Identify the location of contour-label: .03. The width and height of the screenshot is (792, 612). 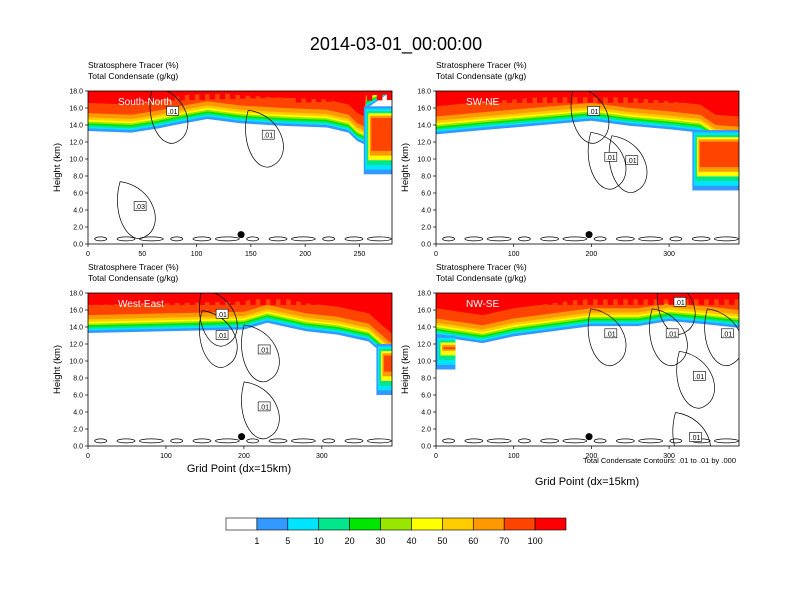
(140, 206).